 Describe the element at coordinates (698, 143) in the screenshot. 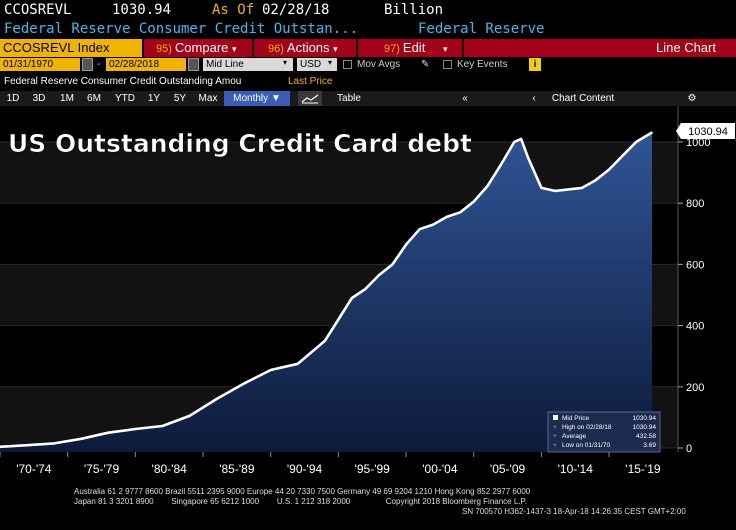

I see `y-tick-label: 1000` at that location.